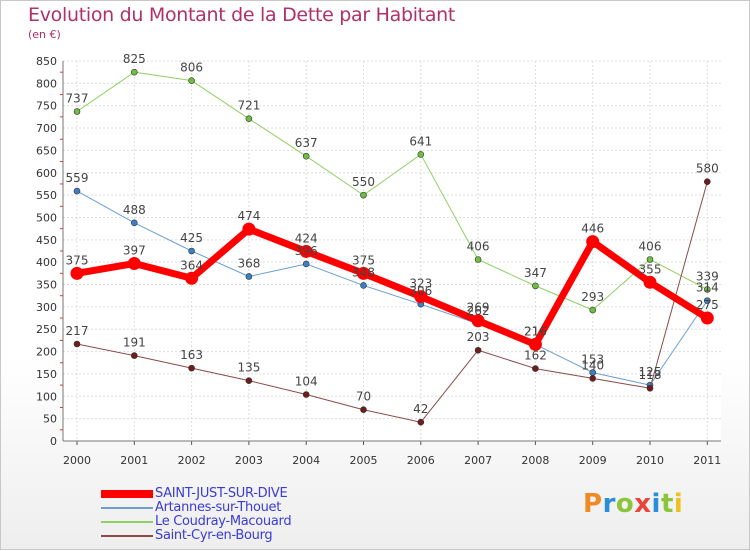 The height and width of the screenshot is (551, 750). I want to click on logo-letter: i, so click(678, 504).